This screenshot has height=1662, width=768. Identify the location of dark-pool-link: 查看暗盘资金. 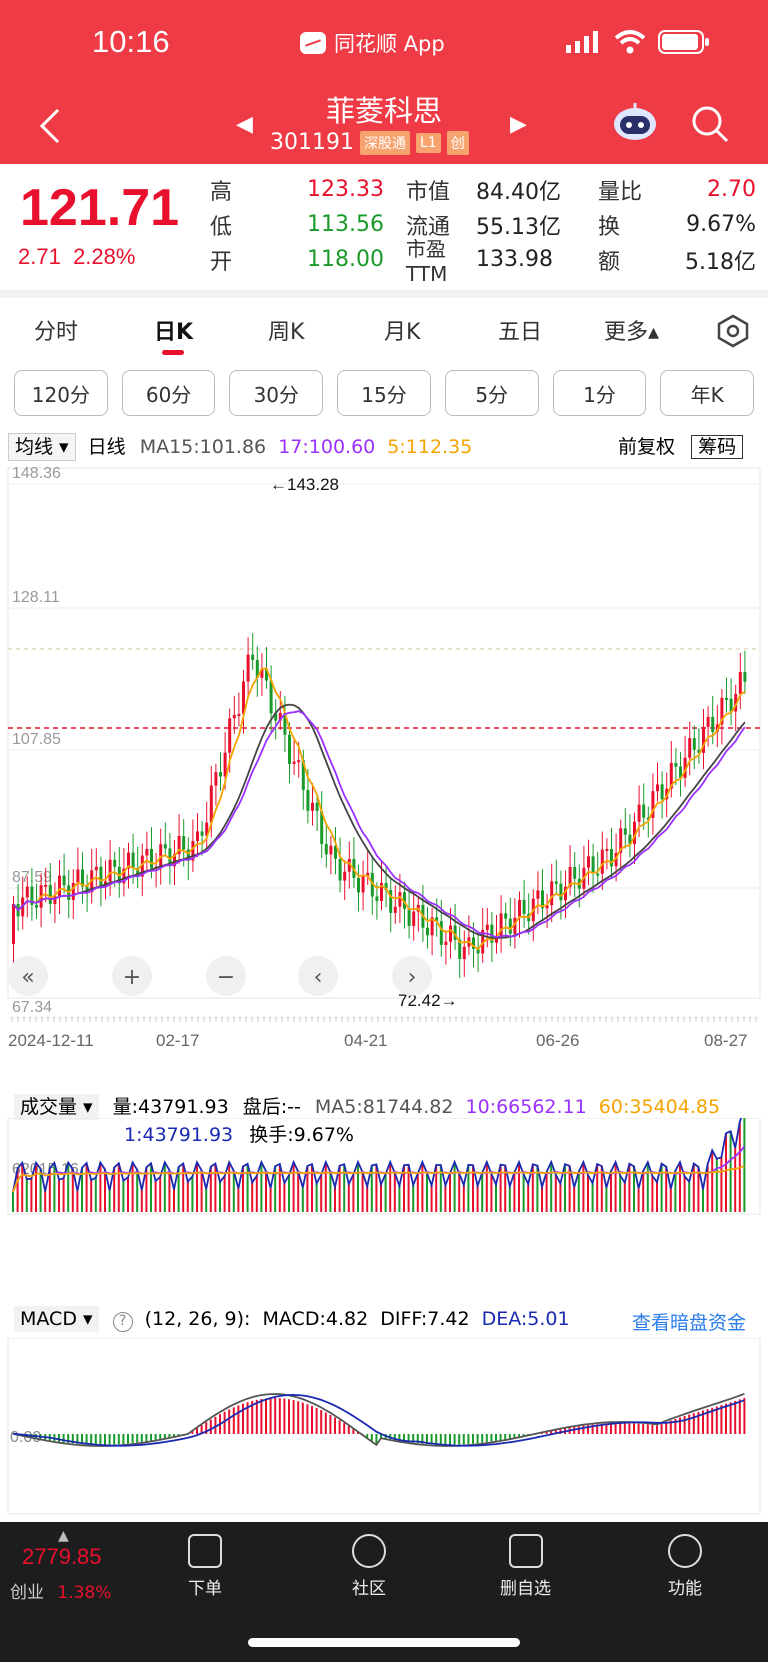
(689, 1323).